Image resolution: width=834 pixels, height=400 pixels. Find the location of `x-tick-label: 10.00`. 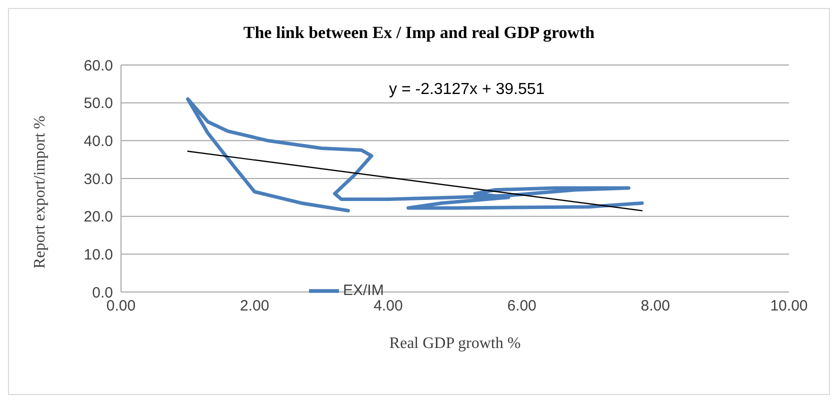

x-tick-label: 10.00 is located at coordinates (789, 306).